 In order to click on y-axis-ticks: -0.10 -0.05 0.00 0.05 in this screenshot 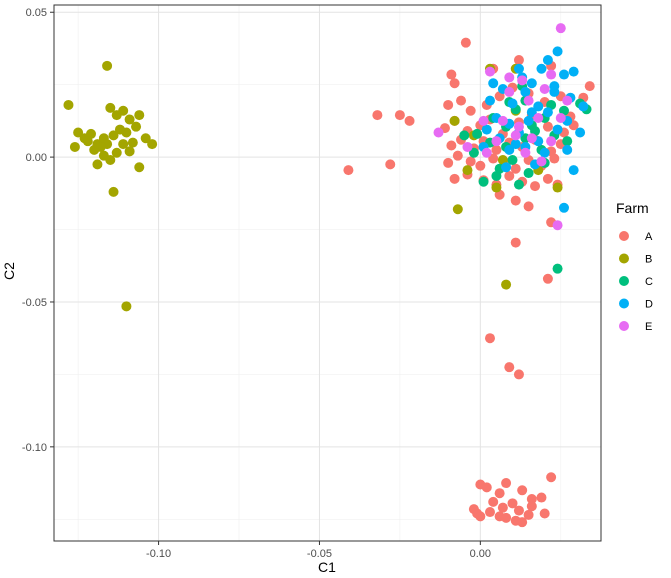, I will do `click(38, 230)`.